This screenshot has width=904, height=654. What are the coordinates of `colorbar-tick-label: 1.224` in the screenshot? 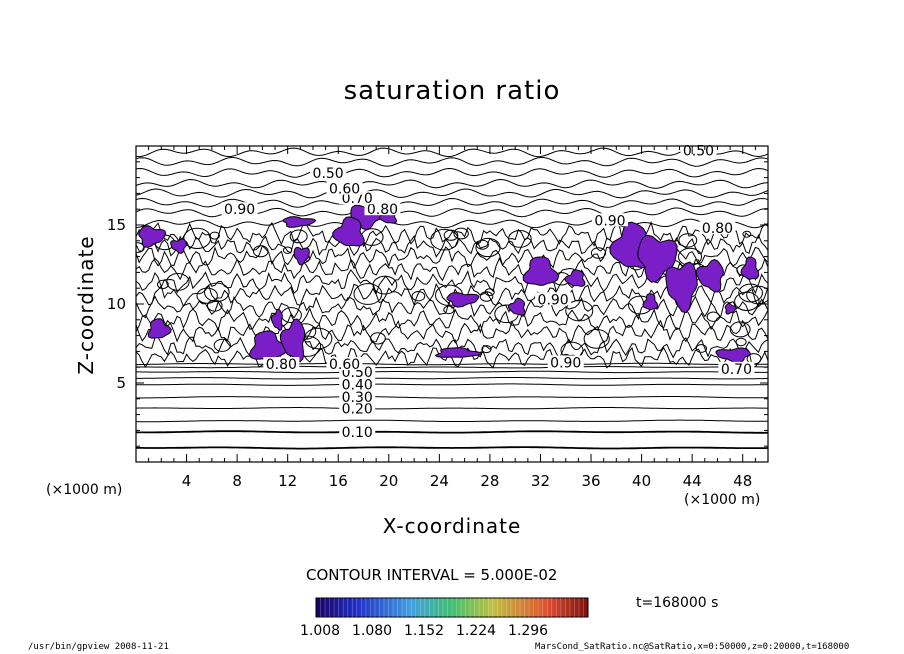 It's located at (476, 631).